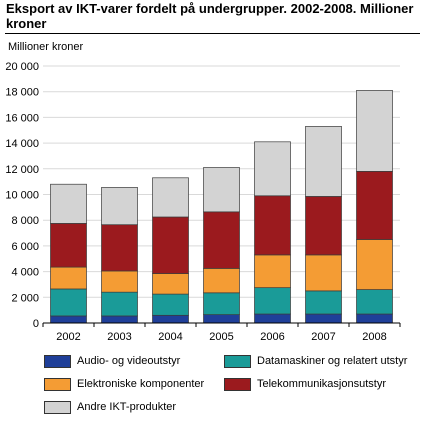 This screenshot has width=425, height=425. Describe the element at coordinates (36, 324) in the screenshot. I see `y-tick-label: 0` at that location.